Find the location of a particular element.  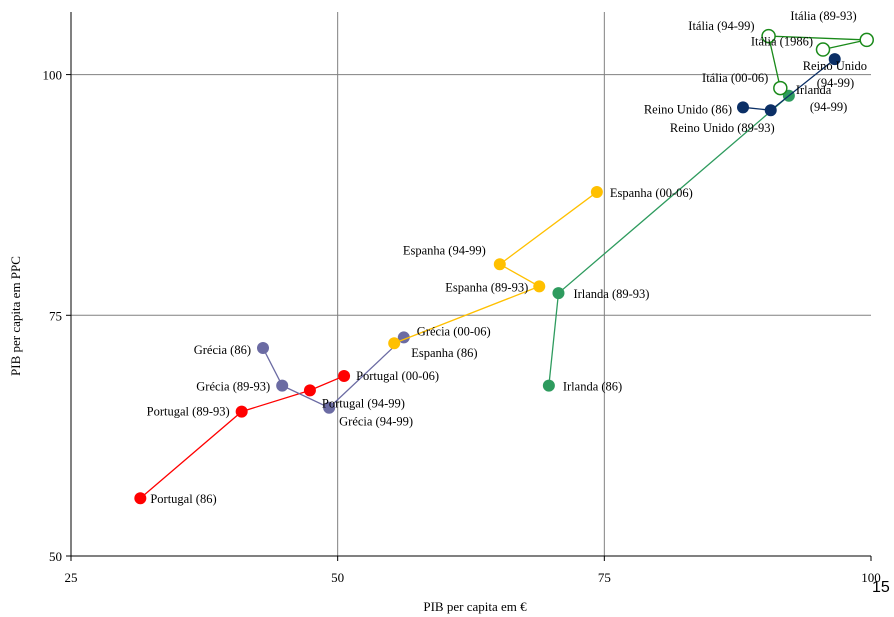

point-label: Irlanda (86) is located at coordinates (592, 387).